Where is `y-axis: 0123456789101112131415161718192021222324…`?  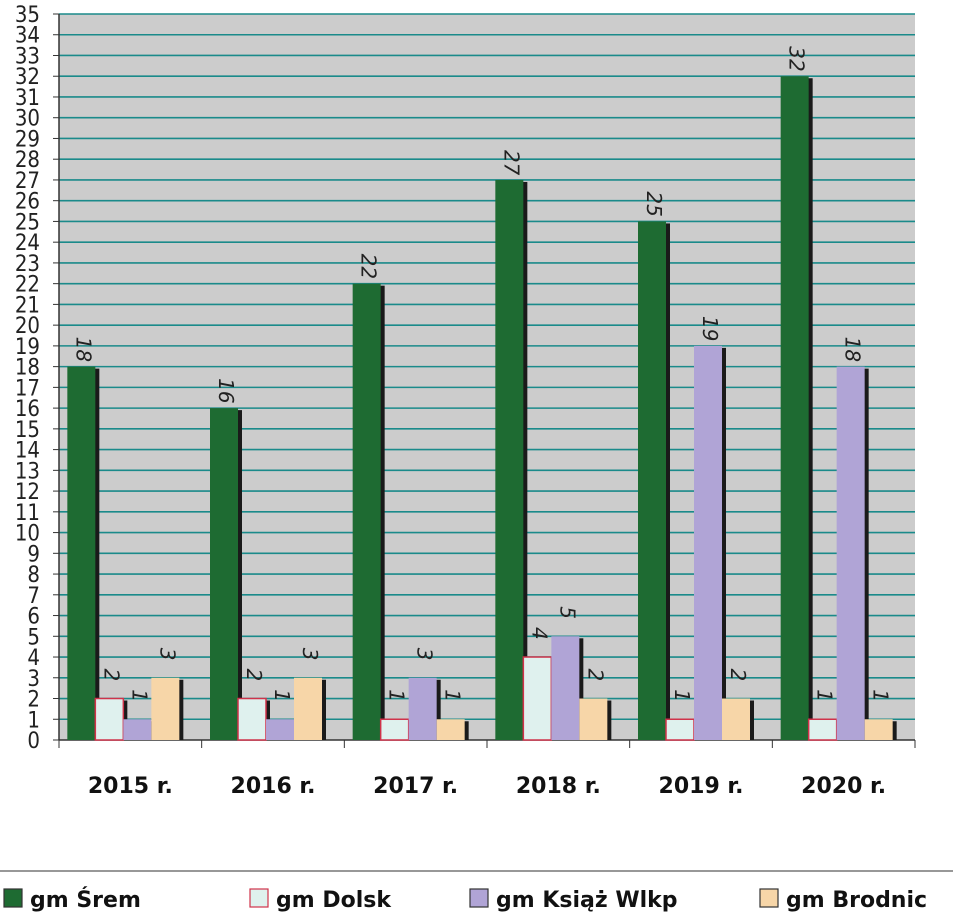 y-axis: 0123456789101112131415161718192021222324… is located at coordinates (37, 378).